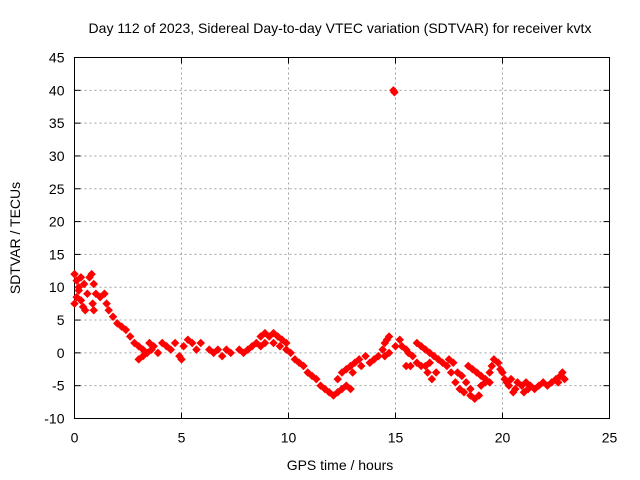 This screenshot has width=640, height=480. What do you see at coordinates (57, 189) in the screenshot?
I see `y-tick-label: 25` at bounding box center [57, 189].